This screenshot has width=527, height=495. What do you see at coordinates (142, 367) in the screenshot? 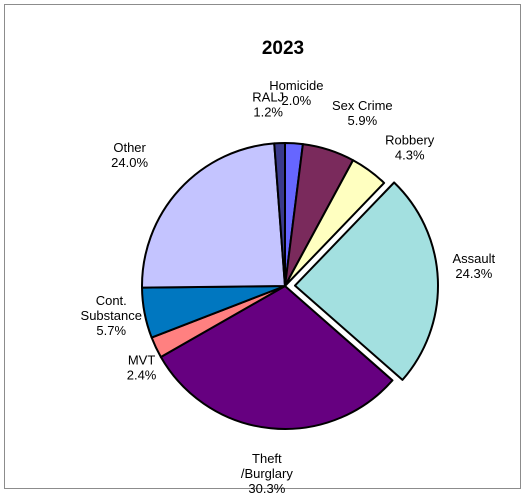
I see `slice-label-mvt: MVT 2.4%` at bounding box center [142, 367].